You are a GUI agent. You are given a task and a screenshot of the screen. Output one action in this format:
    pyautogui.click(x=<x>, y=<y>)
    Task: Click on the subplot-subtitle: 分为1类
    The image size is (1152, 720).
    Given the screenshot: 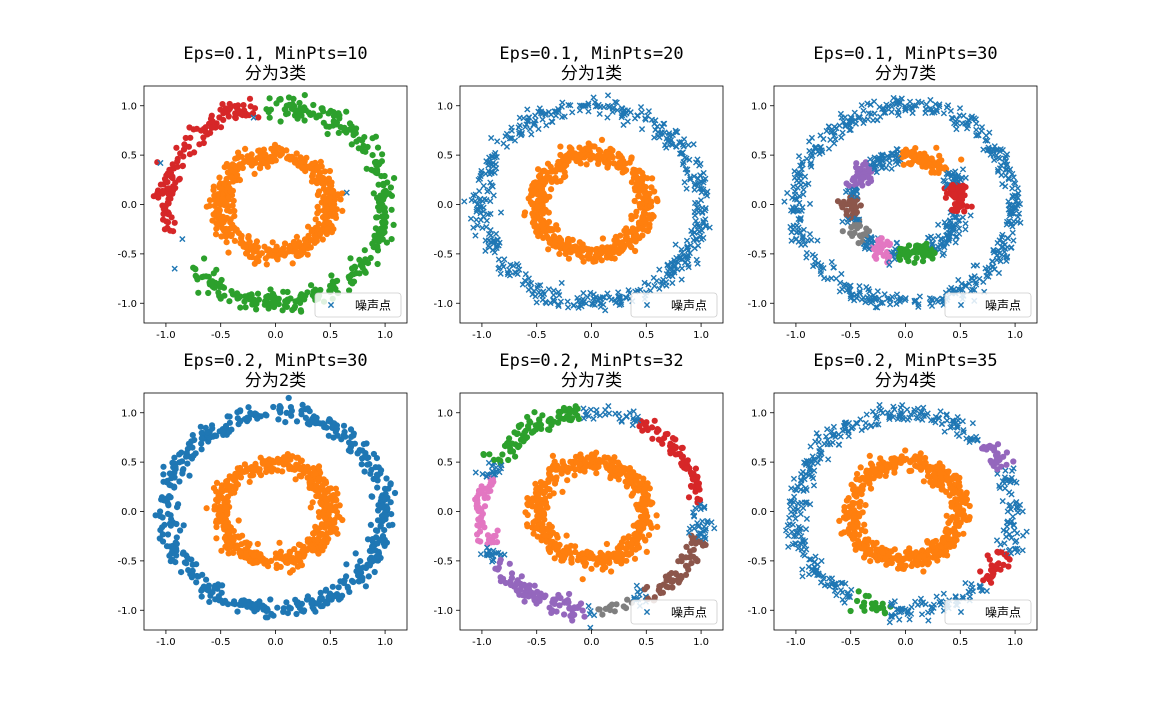 What is the action you would take?
    pyautogui.click(x=591, y=74)
    